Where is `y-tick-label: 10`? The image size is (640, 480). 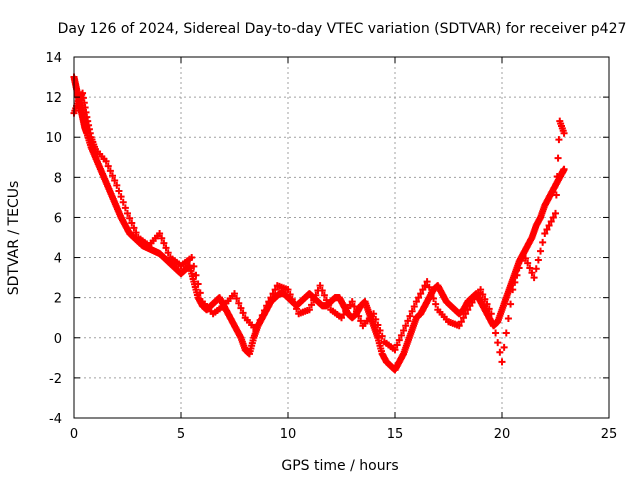 y-tick-label: 10 is located at coordinates (53, 138).